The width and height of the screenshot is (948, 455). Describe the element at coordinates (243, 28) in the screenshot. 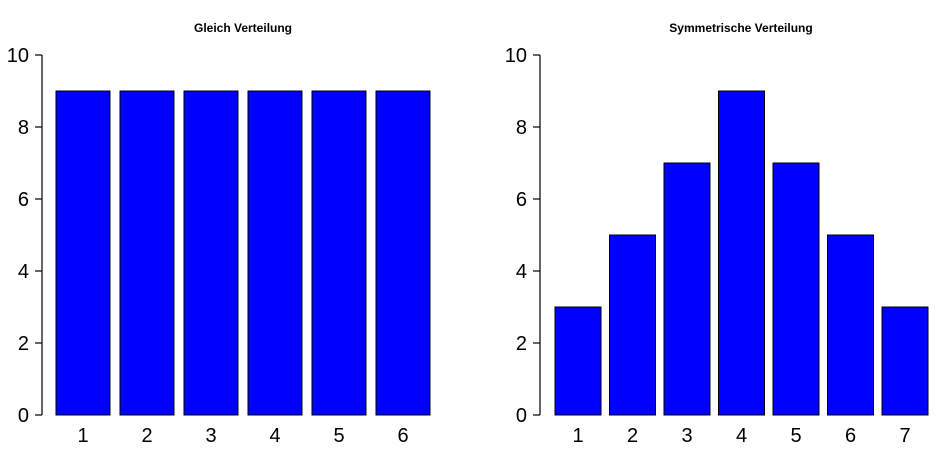

I see `chart-title: Gleich Verteilung` at that location.